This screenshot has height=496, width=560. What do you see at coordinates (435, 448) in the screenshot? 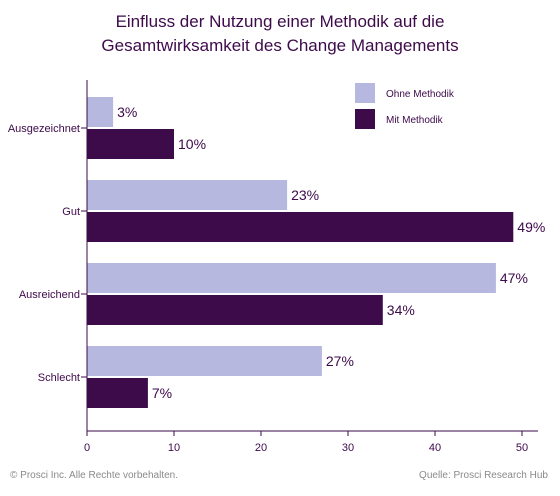
I see `x-tick-label-40: 40` at bounding box center [435, 448].